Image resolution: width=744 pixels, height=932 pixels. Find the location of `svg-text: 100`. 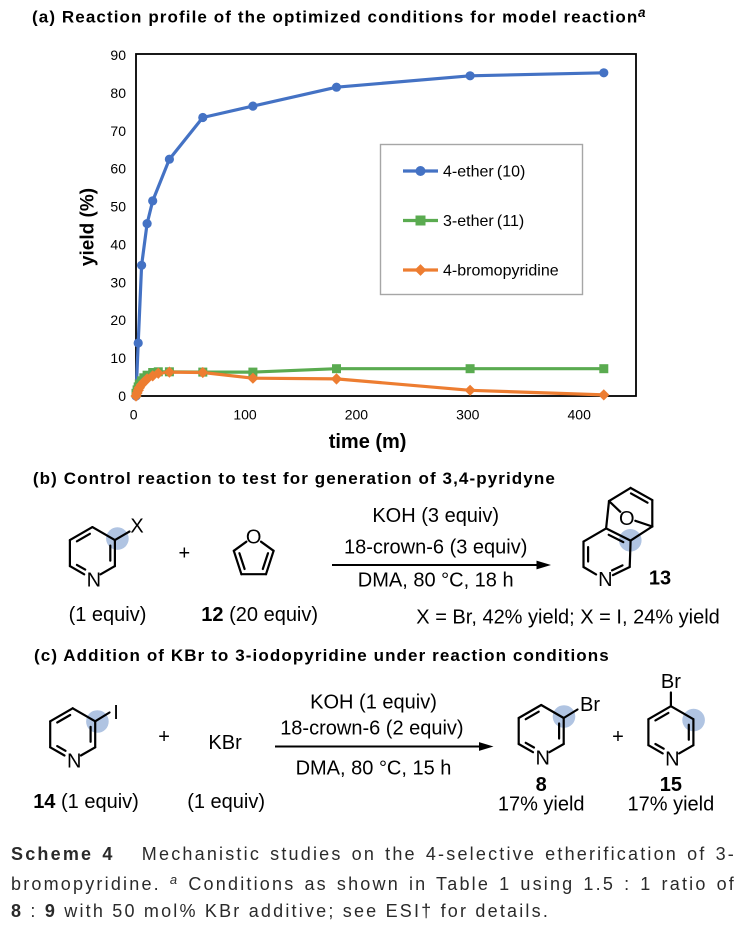

svg-text: 100 is located at coordinates (245, 415).